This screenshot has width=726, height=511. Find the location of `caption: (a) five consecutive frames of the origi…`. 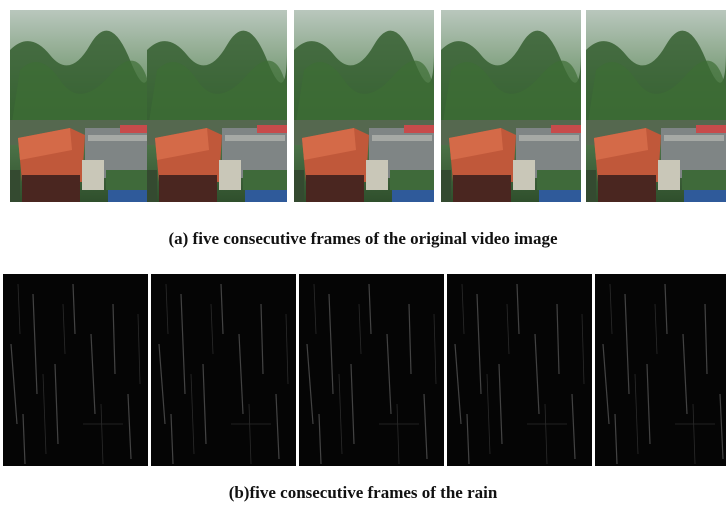

caption: (a) five consecutive frames of the origi… is located at coordinates (363, 238).